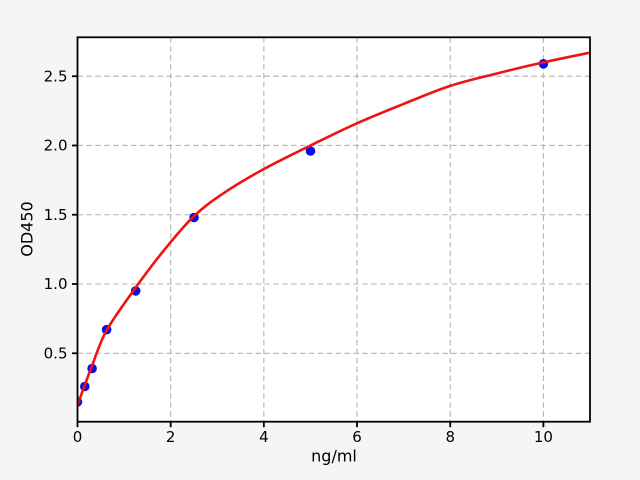  Describe the element at coordinates (78, 437) in the screenshot. I see `x-tick-label: 0` at that location.